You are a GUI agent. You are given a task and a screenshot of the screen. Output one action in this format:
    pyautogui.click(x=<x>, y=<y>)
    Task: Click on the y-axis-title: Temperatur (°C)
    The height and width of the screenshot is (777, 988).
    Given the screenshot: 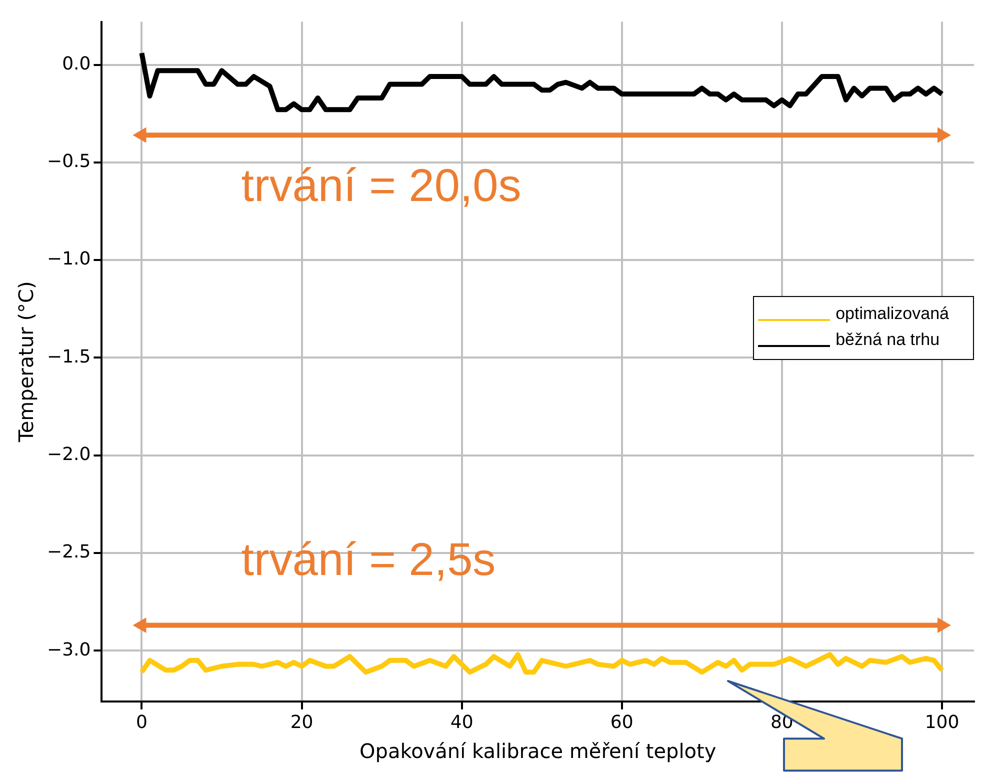 What is the action you would take?
    pyautogui.click(x=26, y=362)
    